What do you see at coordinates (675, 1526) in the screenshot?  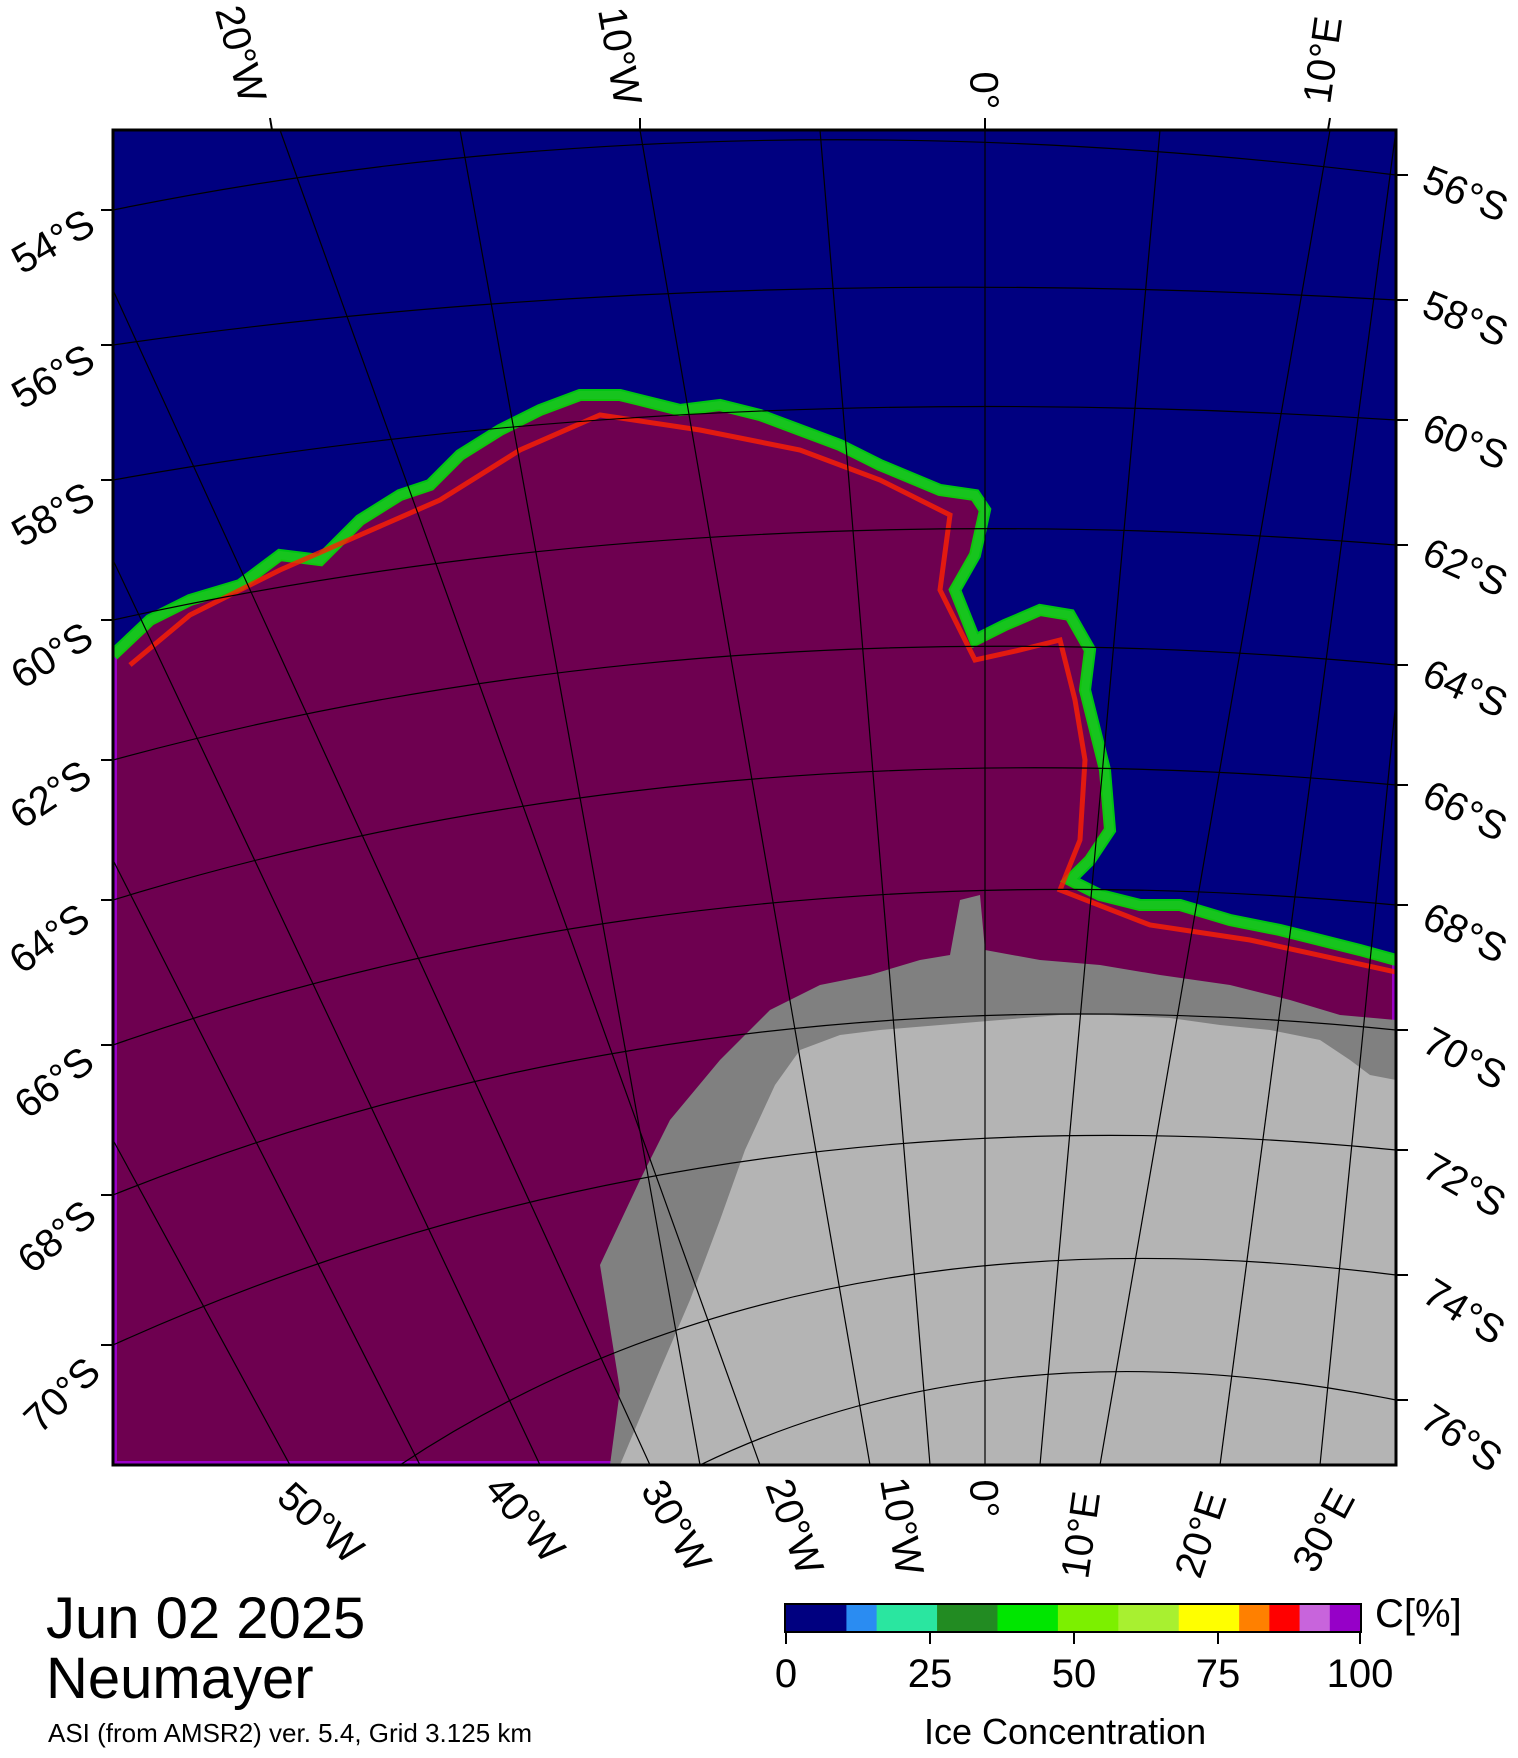 I see `bottom-lon-label: 30°W` at bounding box center [675, 1526].